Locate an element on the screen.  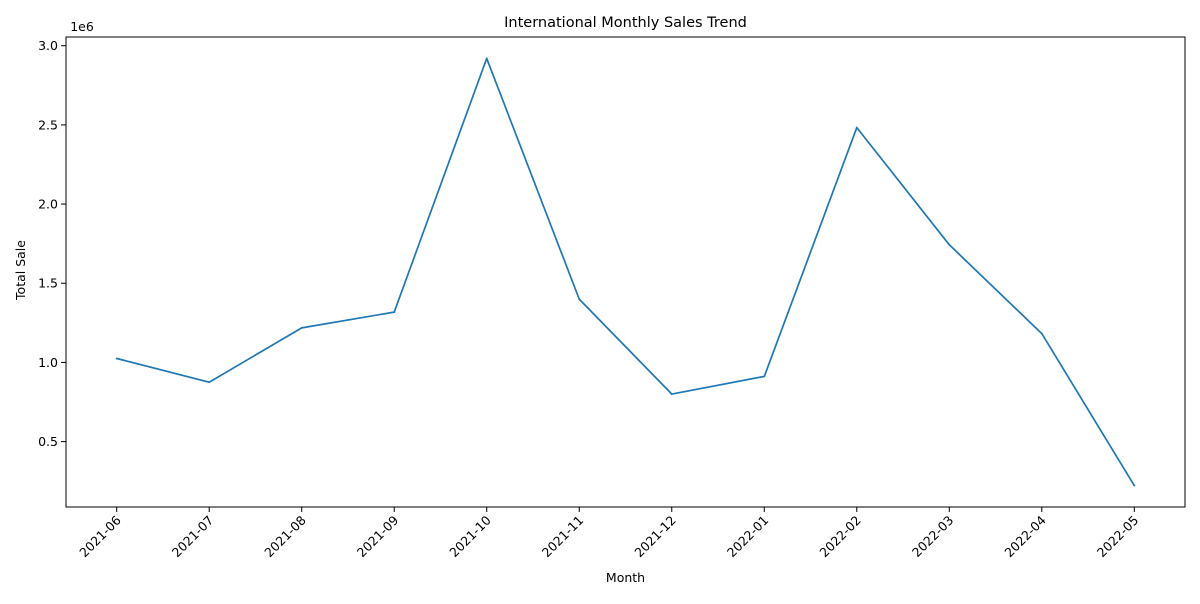
y-tick-label: 1.5 is located at coordinates (48, 283).